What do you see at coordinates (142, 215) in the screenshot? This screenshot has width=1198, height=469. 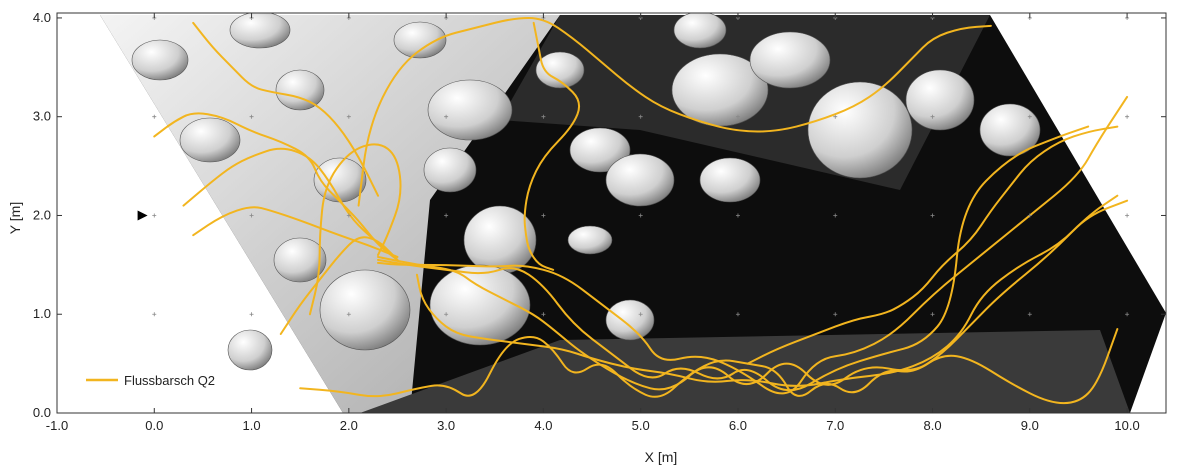 I see `start-arrow-marker` at bounding box center [142, 215].